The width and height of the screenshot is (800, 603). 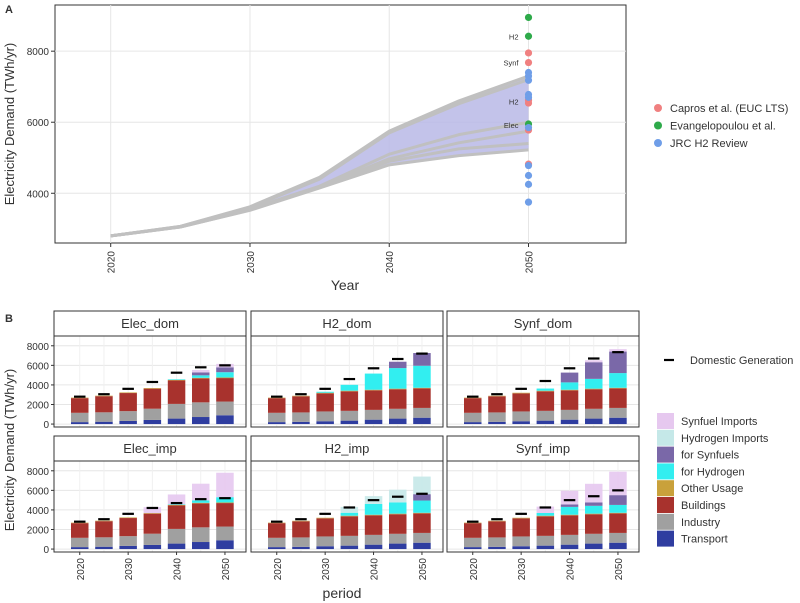 I want to click on legend-label: Transport, so click(x=704, y=540).